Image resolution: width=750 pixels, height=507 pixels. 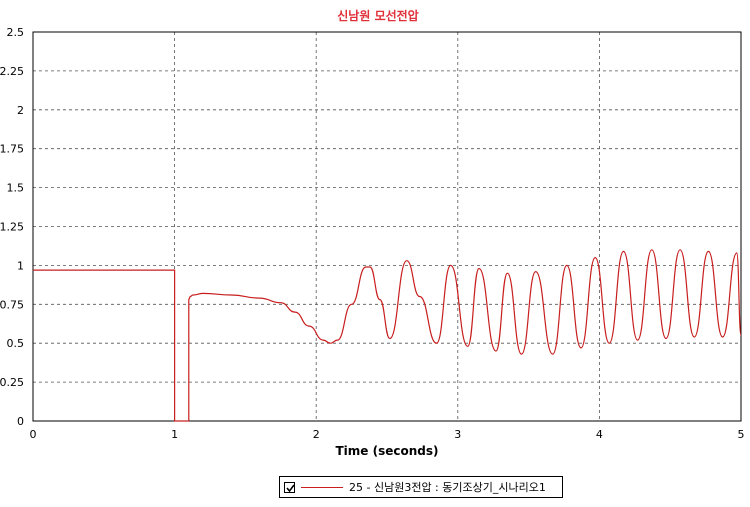 I want to click on legend: 25 - 신남원3전압 : 동기조상기_시나리오1, so click(x=421, y=487).